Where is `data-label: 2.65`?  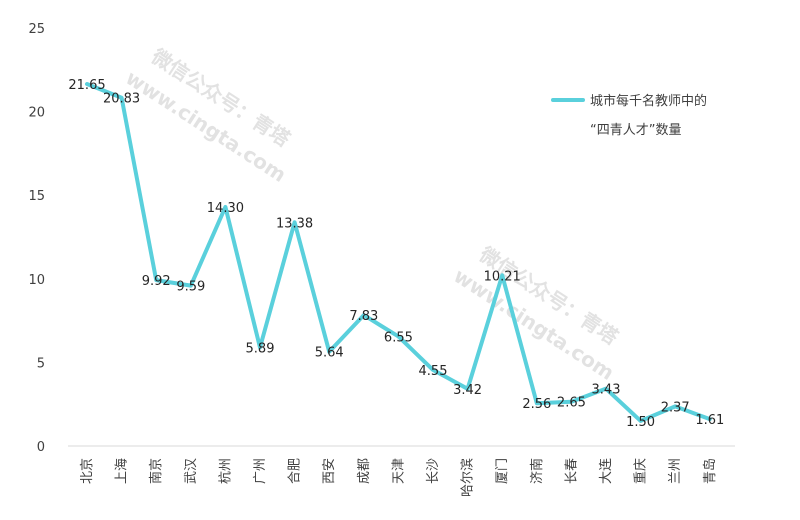
data-label: 2.65 is located at coordinates (571, 403).